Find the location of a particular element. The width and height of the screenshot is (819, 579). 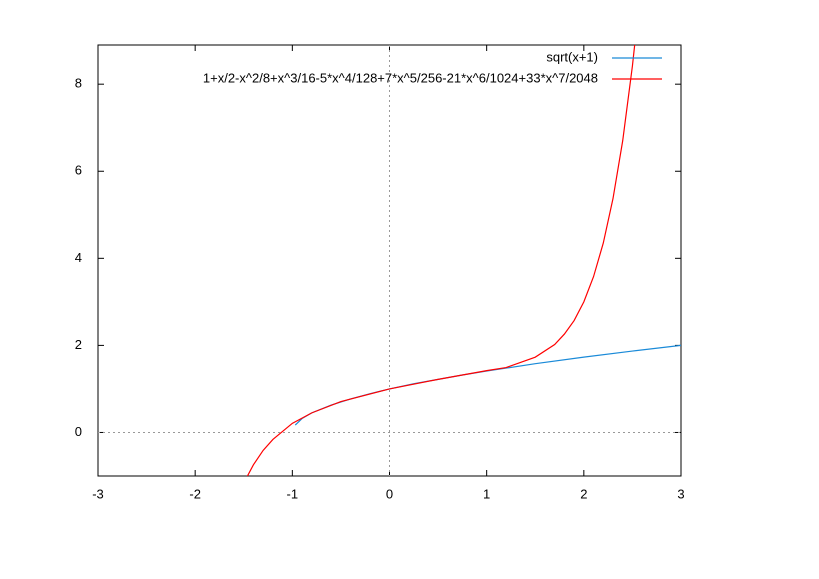

x-tick-label: 0 is located at coordinates (389, 493).